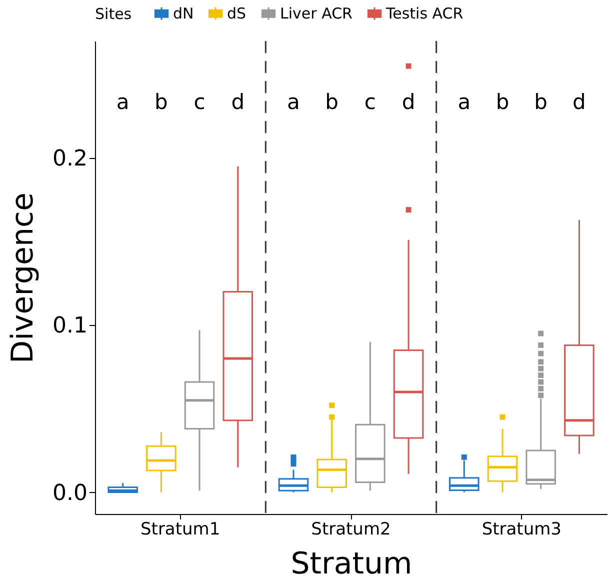 The height and width of the screenshot is (583, 611). What do you see at coordinates (351, 564) in the screenshot?
I see `x-axis-title: Stratum` at bounding box center [351, 564].